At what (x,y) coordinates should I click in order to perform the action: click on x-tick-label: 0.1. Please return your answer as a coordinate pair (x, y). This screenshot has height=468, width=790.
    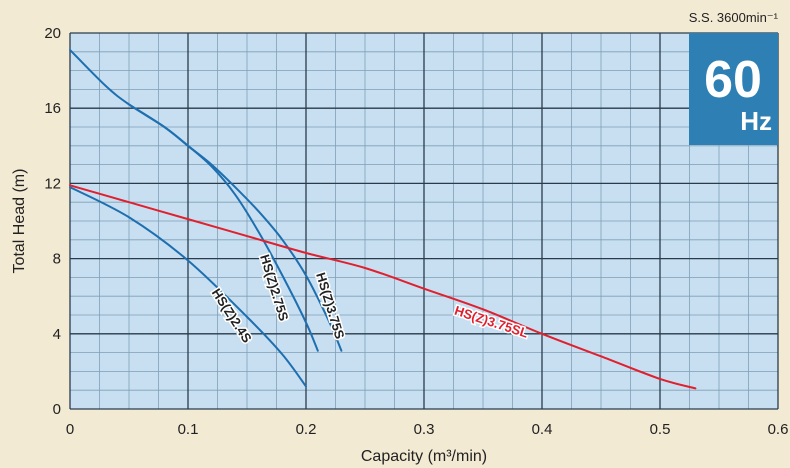
    Looking at the image, I should click on (188, 429).